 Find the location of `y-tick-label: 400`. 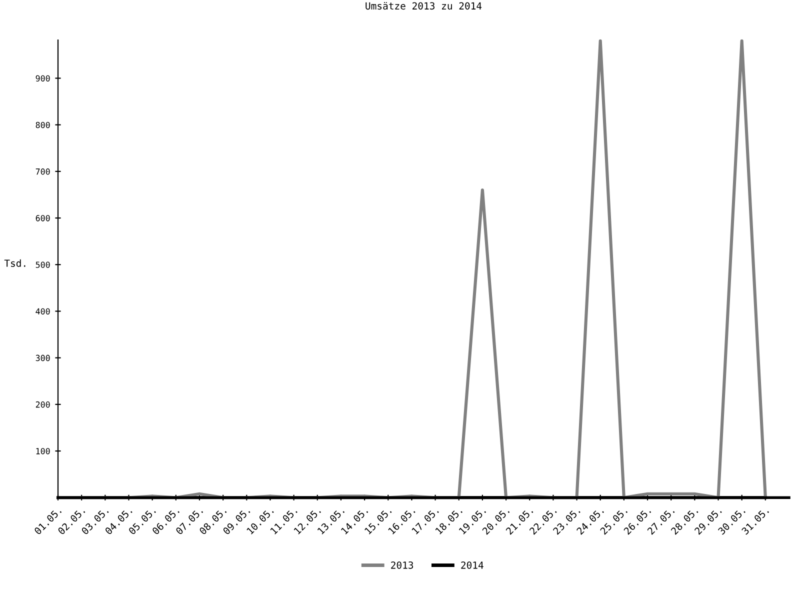

y-tick-label: 400 is located at coordinates (43, 311).